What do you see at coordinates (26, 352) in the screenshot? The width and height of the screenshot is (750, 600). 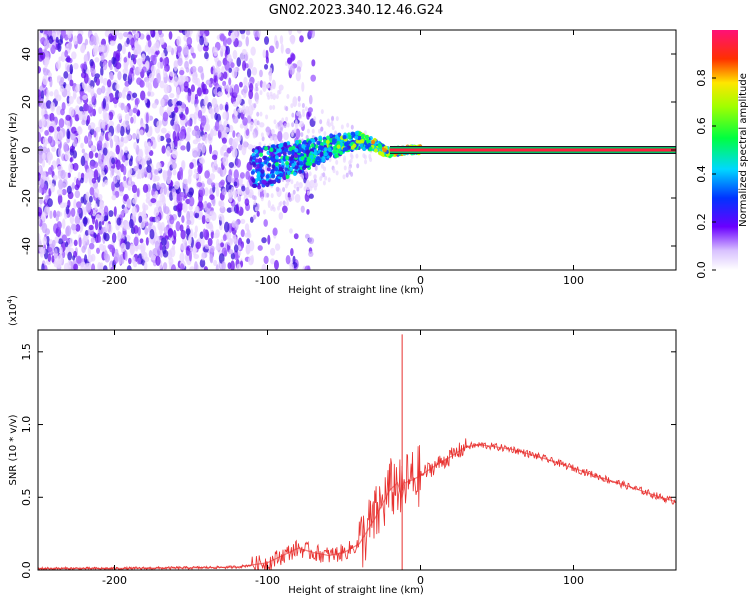 I see `y-tick-label: 1.5` at bounding box center [26, 352].